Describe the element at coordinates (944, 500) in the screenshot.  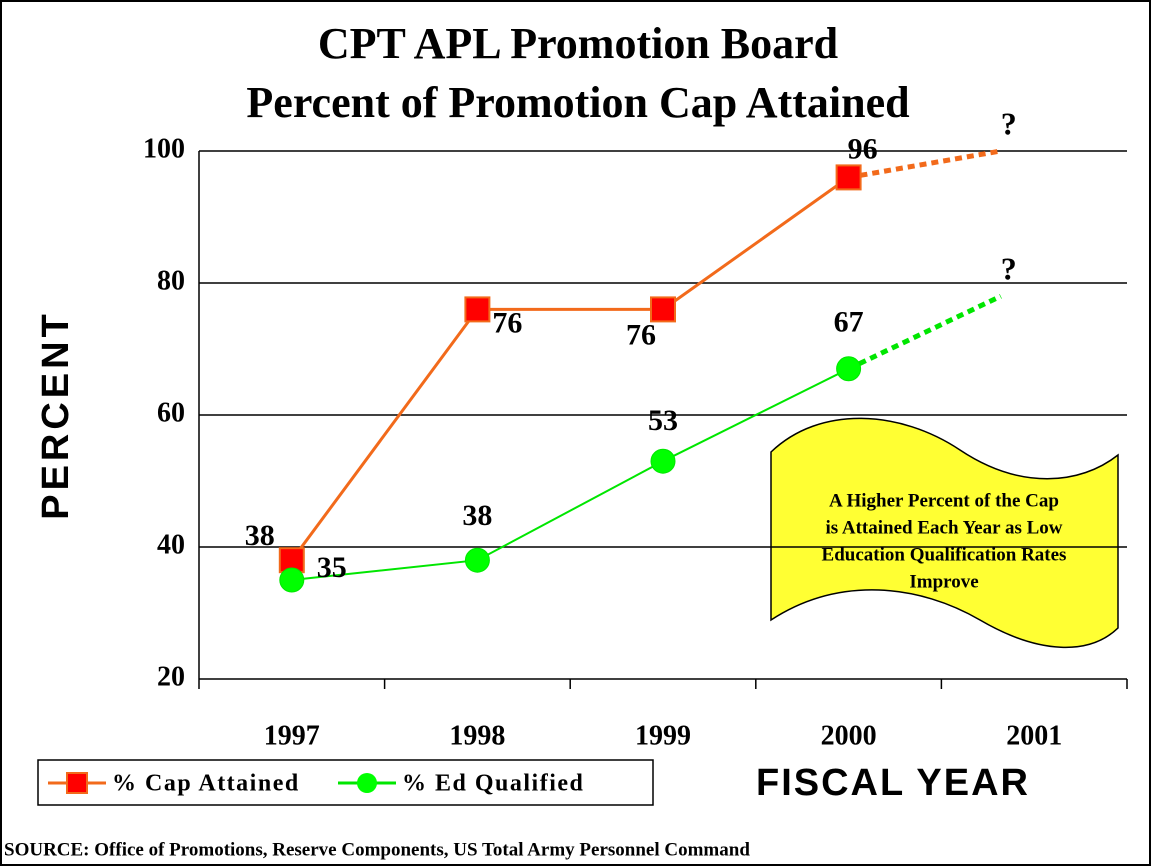
I see `callout-text: A Higher Percent of the Cap` at that location.